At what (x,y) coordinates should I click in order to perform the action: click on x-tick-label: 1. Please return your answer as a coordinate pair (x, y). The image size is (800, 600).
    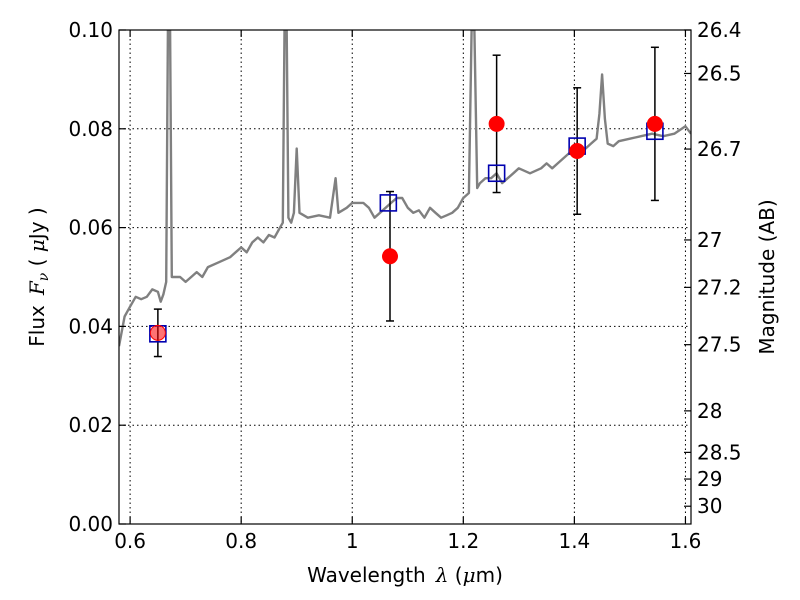
    Looking at the image, I should click on (352, 541).